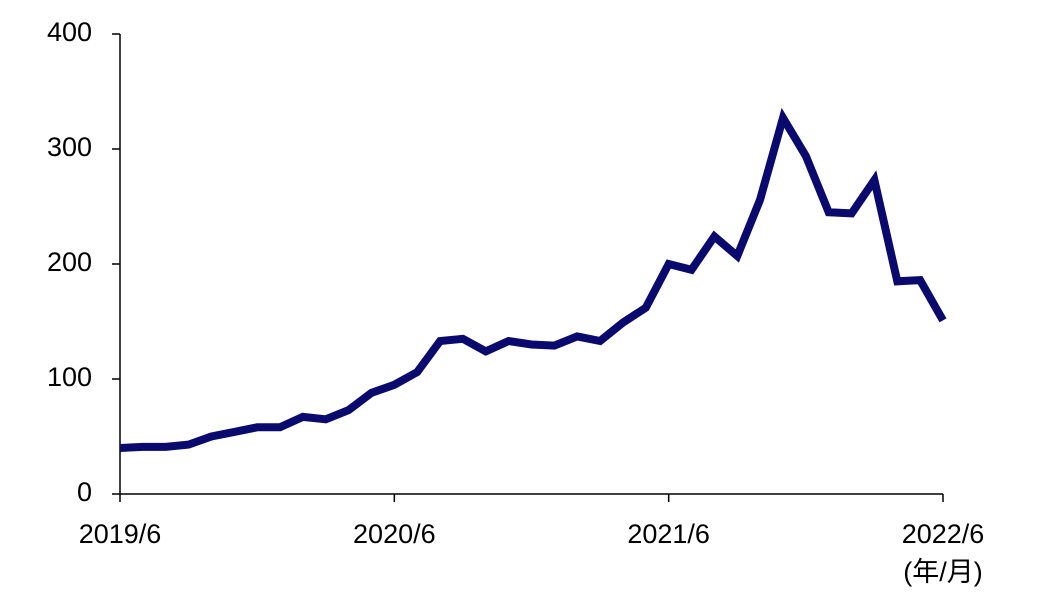 The image size is (1042, 609). Describe the element at coordinates (943, 534) in the screenshot. I see `x-tick-label: 2022/6` at that location.